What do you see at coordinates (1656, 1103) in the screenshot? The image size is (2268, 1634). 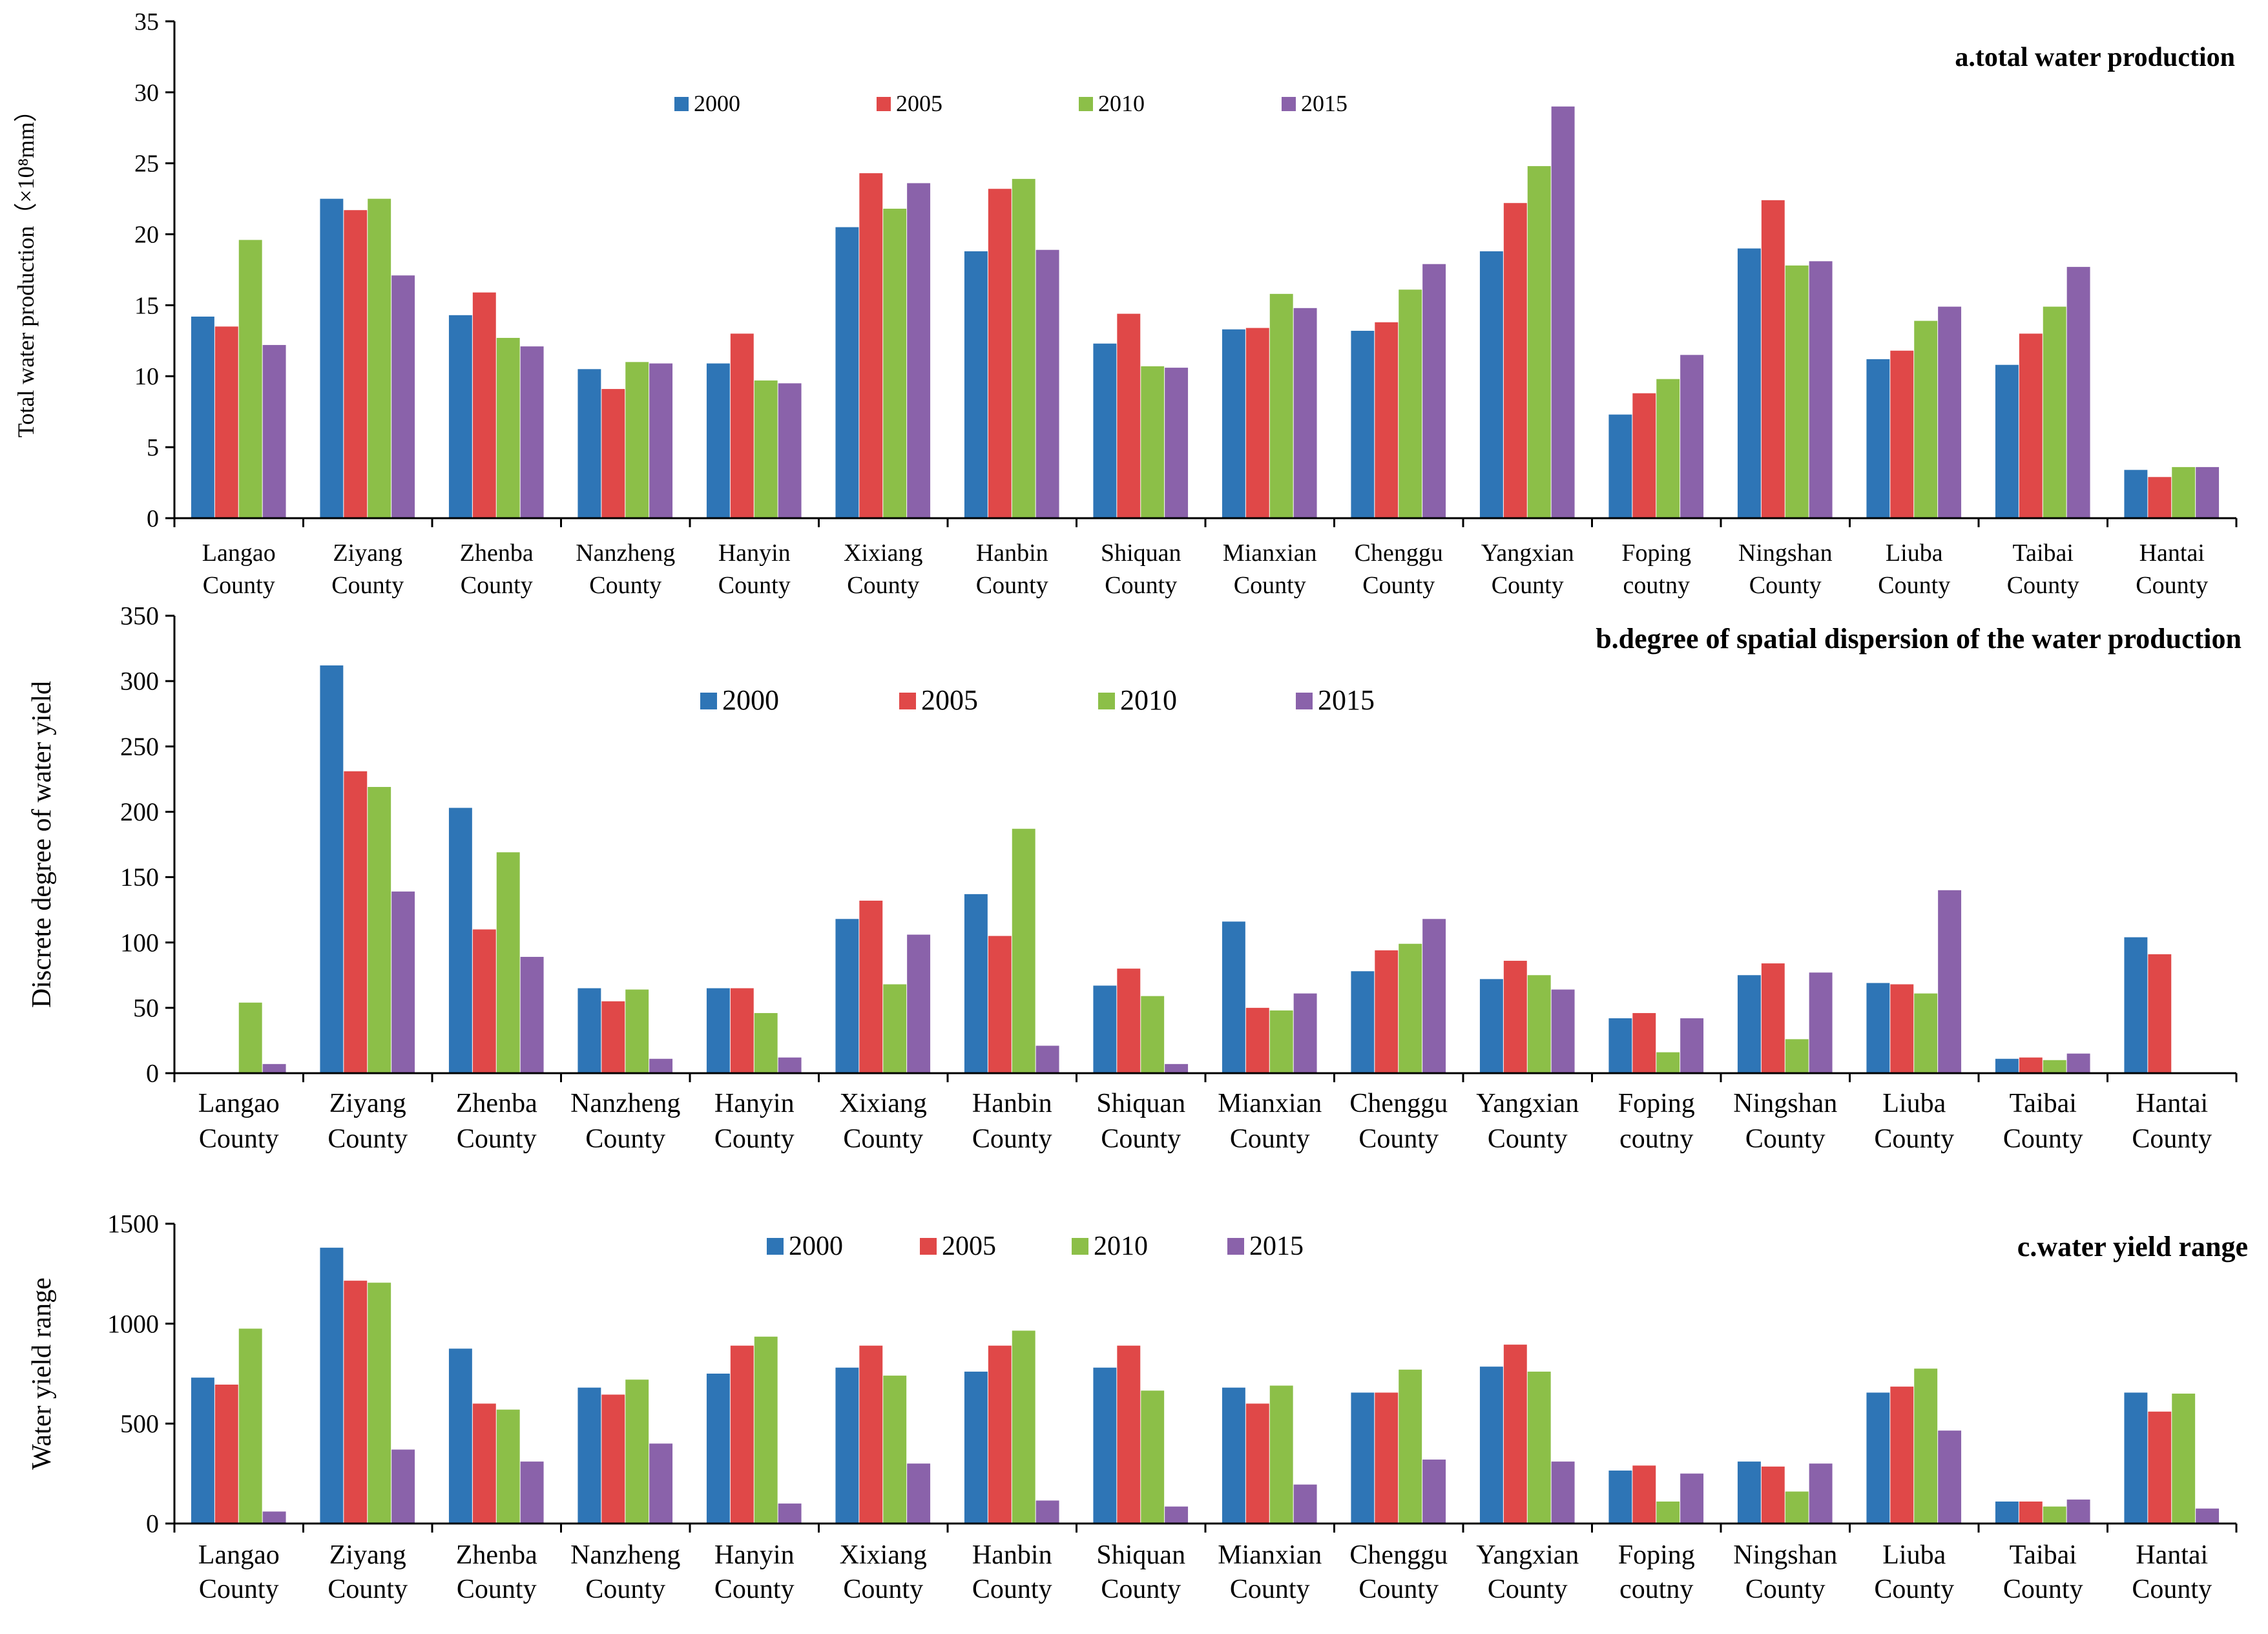 I see `x-category-label: Foping` at bounding box center [1656, 1103].